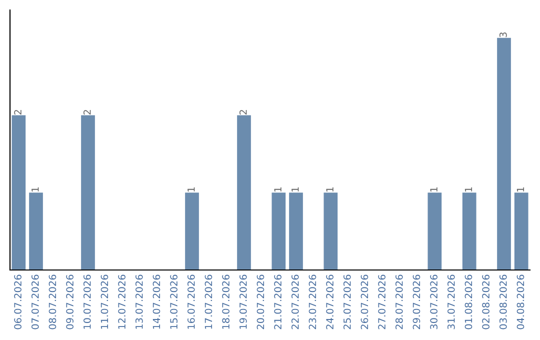 This screenshot has height=340, width=540. What do you see at coordinates (35, 302) in the screenshot?
I see `x-tick-label: 07.07.2026` at bounding box center [35, 302].